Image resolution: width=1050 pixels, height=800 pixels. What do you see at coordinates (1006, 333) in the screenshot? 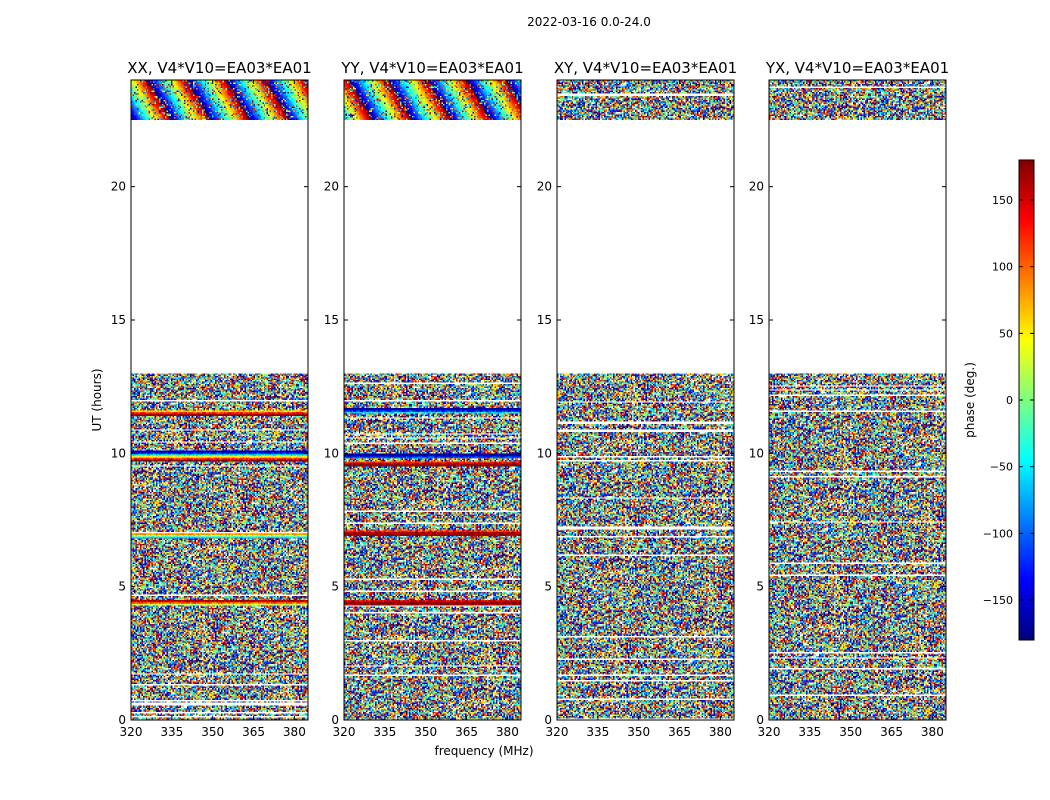
I see `colorbar-tick-label: 50` at bounding box center [1006, 333].